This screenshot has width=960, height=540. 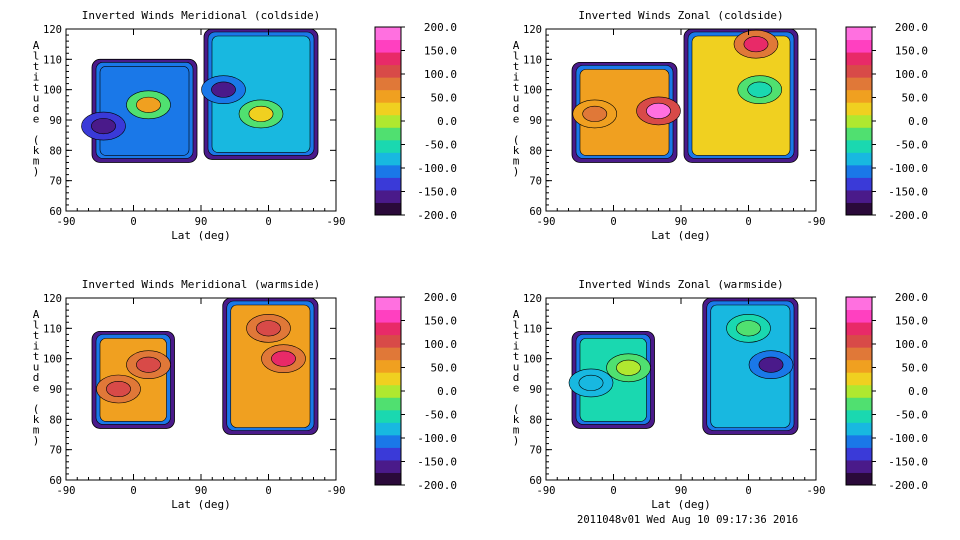 What do you see at coordinates (201, 284) in the screenshot?
I see `chart-title: Inverted Winds Meridional (warmside)` at bounding box center [201, 284].